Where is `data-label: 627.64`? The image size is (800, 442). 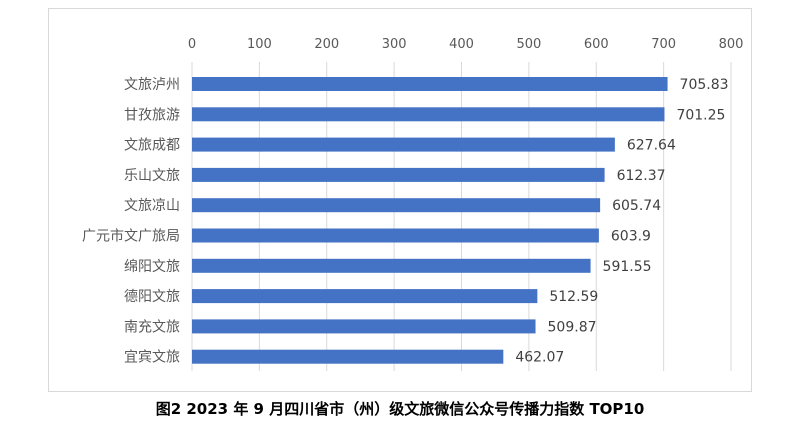 data-label: 627.64 is located at coordinates (651, 146).